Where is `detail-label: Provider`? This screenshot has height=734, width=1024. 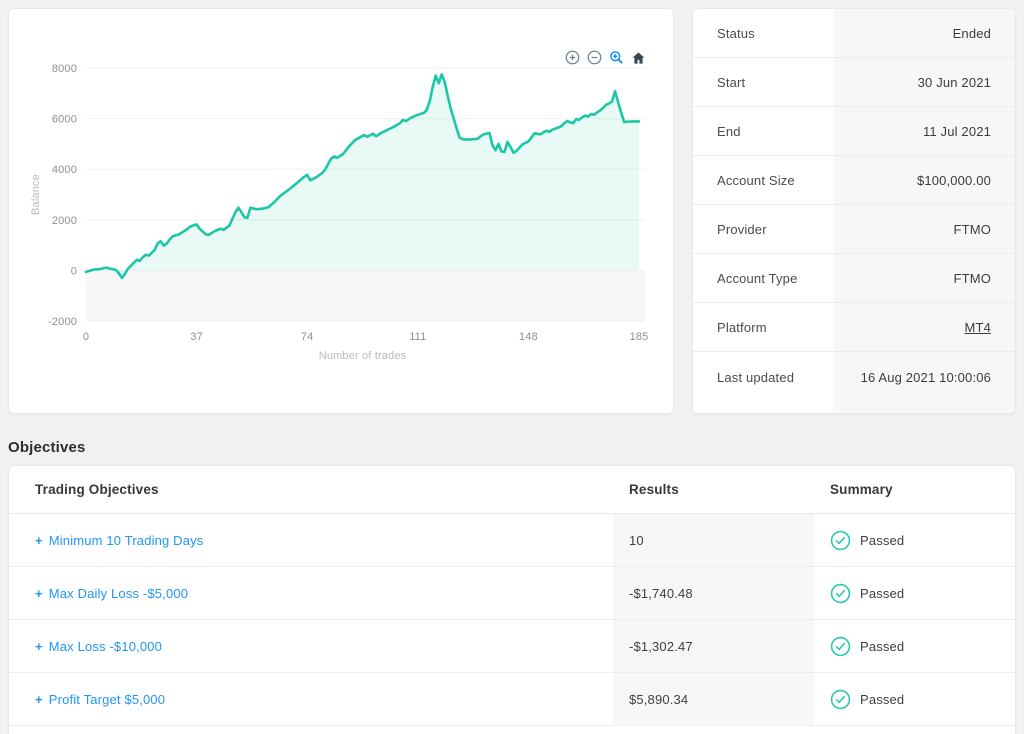
detail-label: Provider is located at coordinates (763, 229).